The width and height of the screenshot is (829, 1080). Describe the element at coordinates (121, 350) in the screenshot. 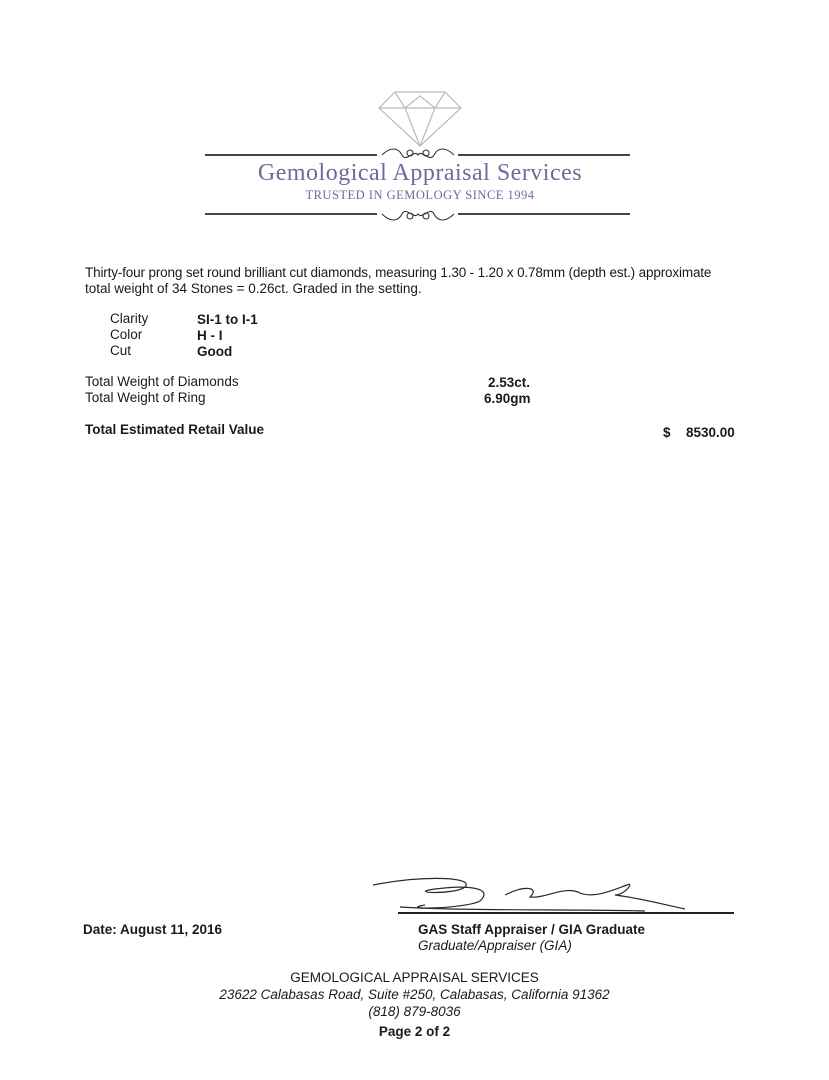

I see `grade-label: Cut` at that location.